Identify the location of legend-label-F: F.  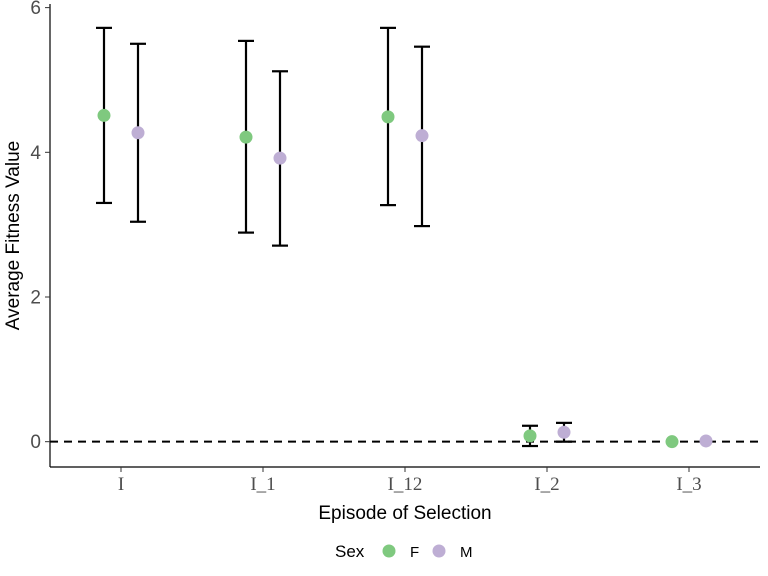
(414, 552).